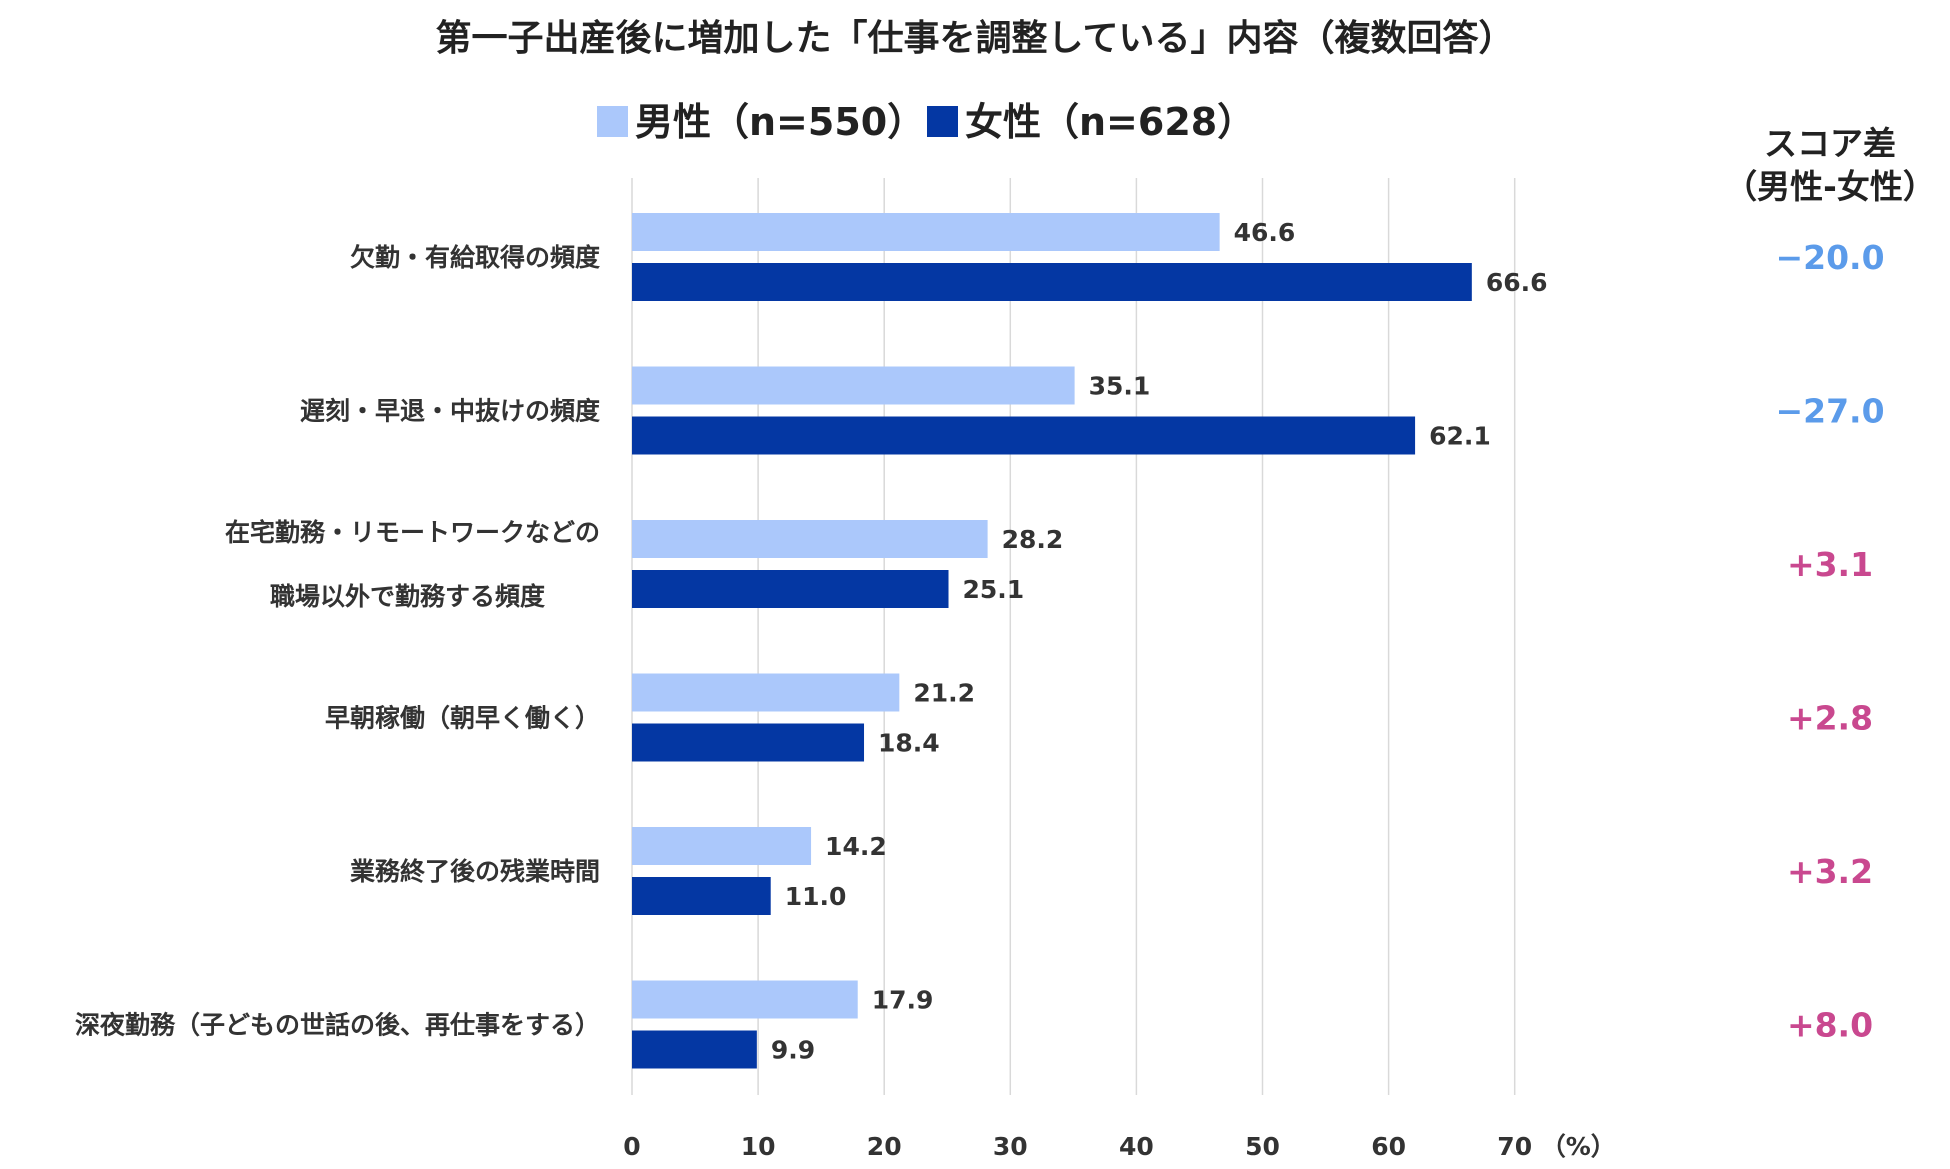 This screenshot has width=1950, height=1169. What do you see at coordinates (903, 1000) in the screenshot?
I see `data-label: 17.9` at bounding box center [903, 1000].